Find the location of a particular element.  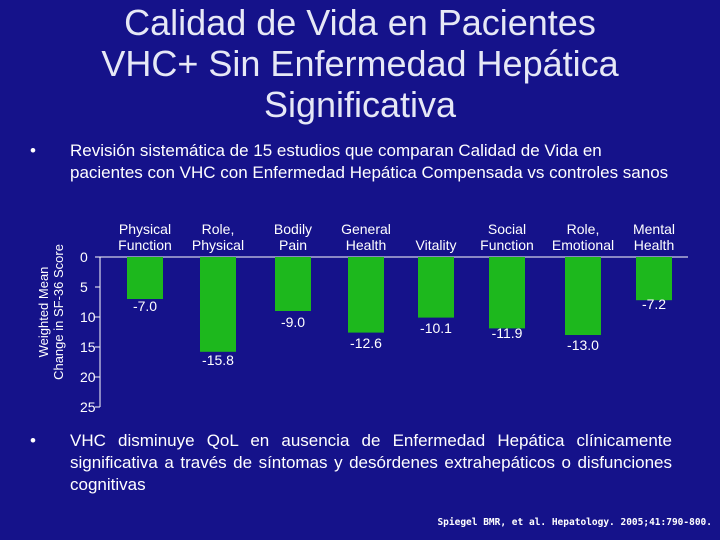

category-label: Bodily Pain is located at coordinates (293, 237).